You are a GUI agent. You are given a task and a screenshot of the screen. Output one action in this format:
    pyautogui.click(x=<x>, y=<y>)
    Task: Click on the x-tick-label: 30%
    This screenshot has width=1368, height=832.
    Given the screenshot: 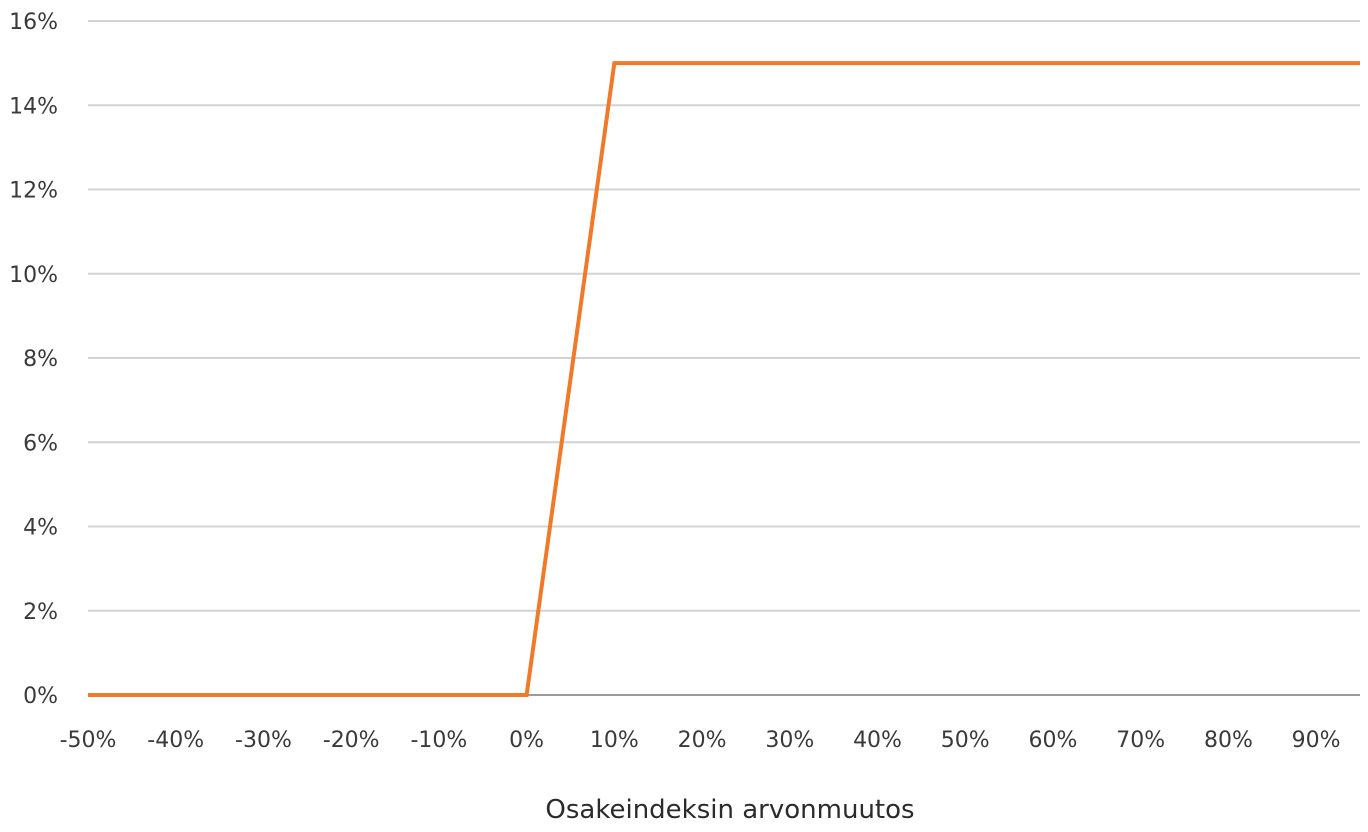 What is the action you would take?
    pyautogui.click(x=789, y=740)
    